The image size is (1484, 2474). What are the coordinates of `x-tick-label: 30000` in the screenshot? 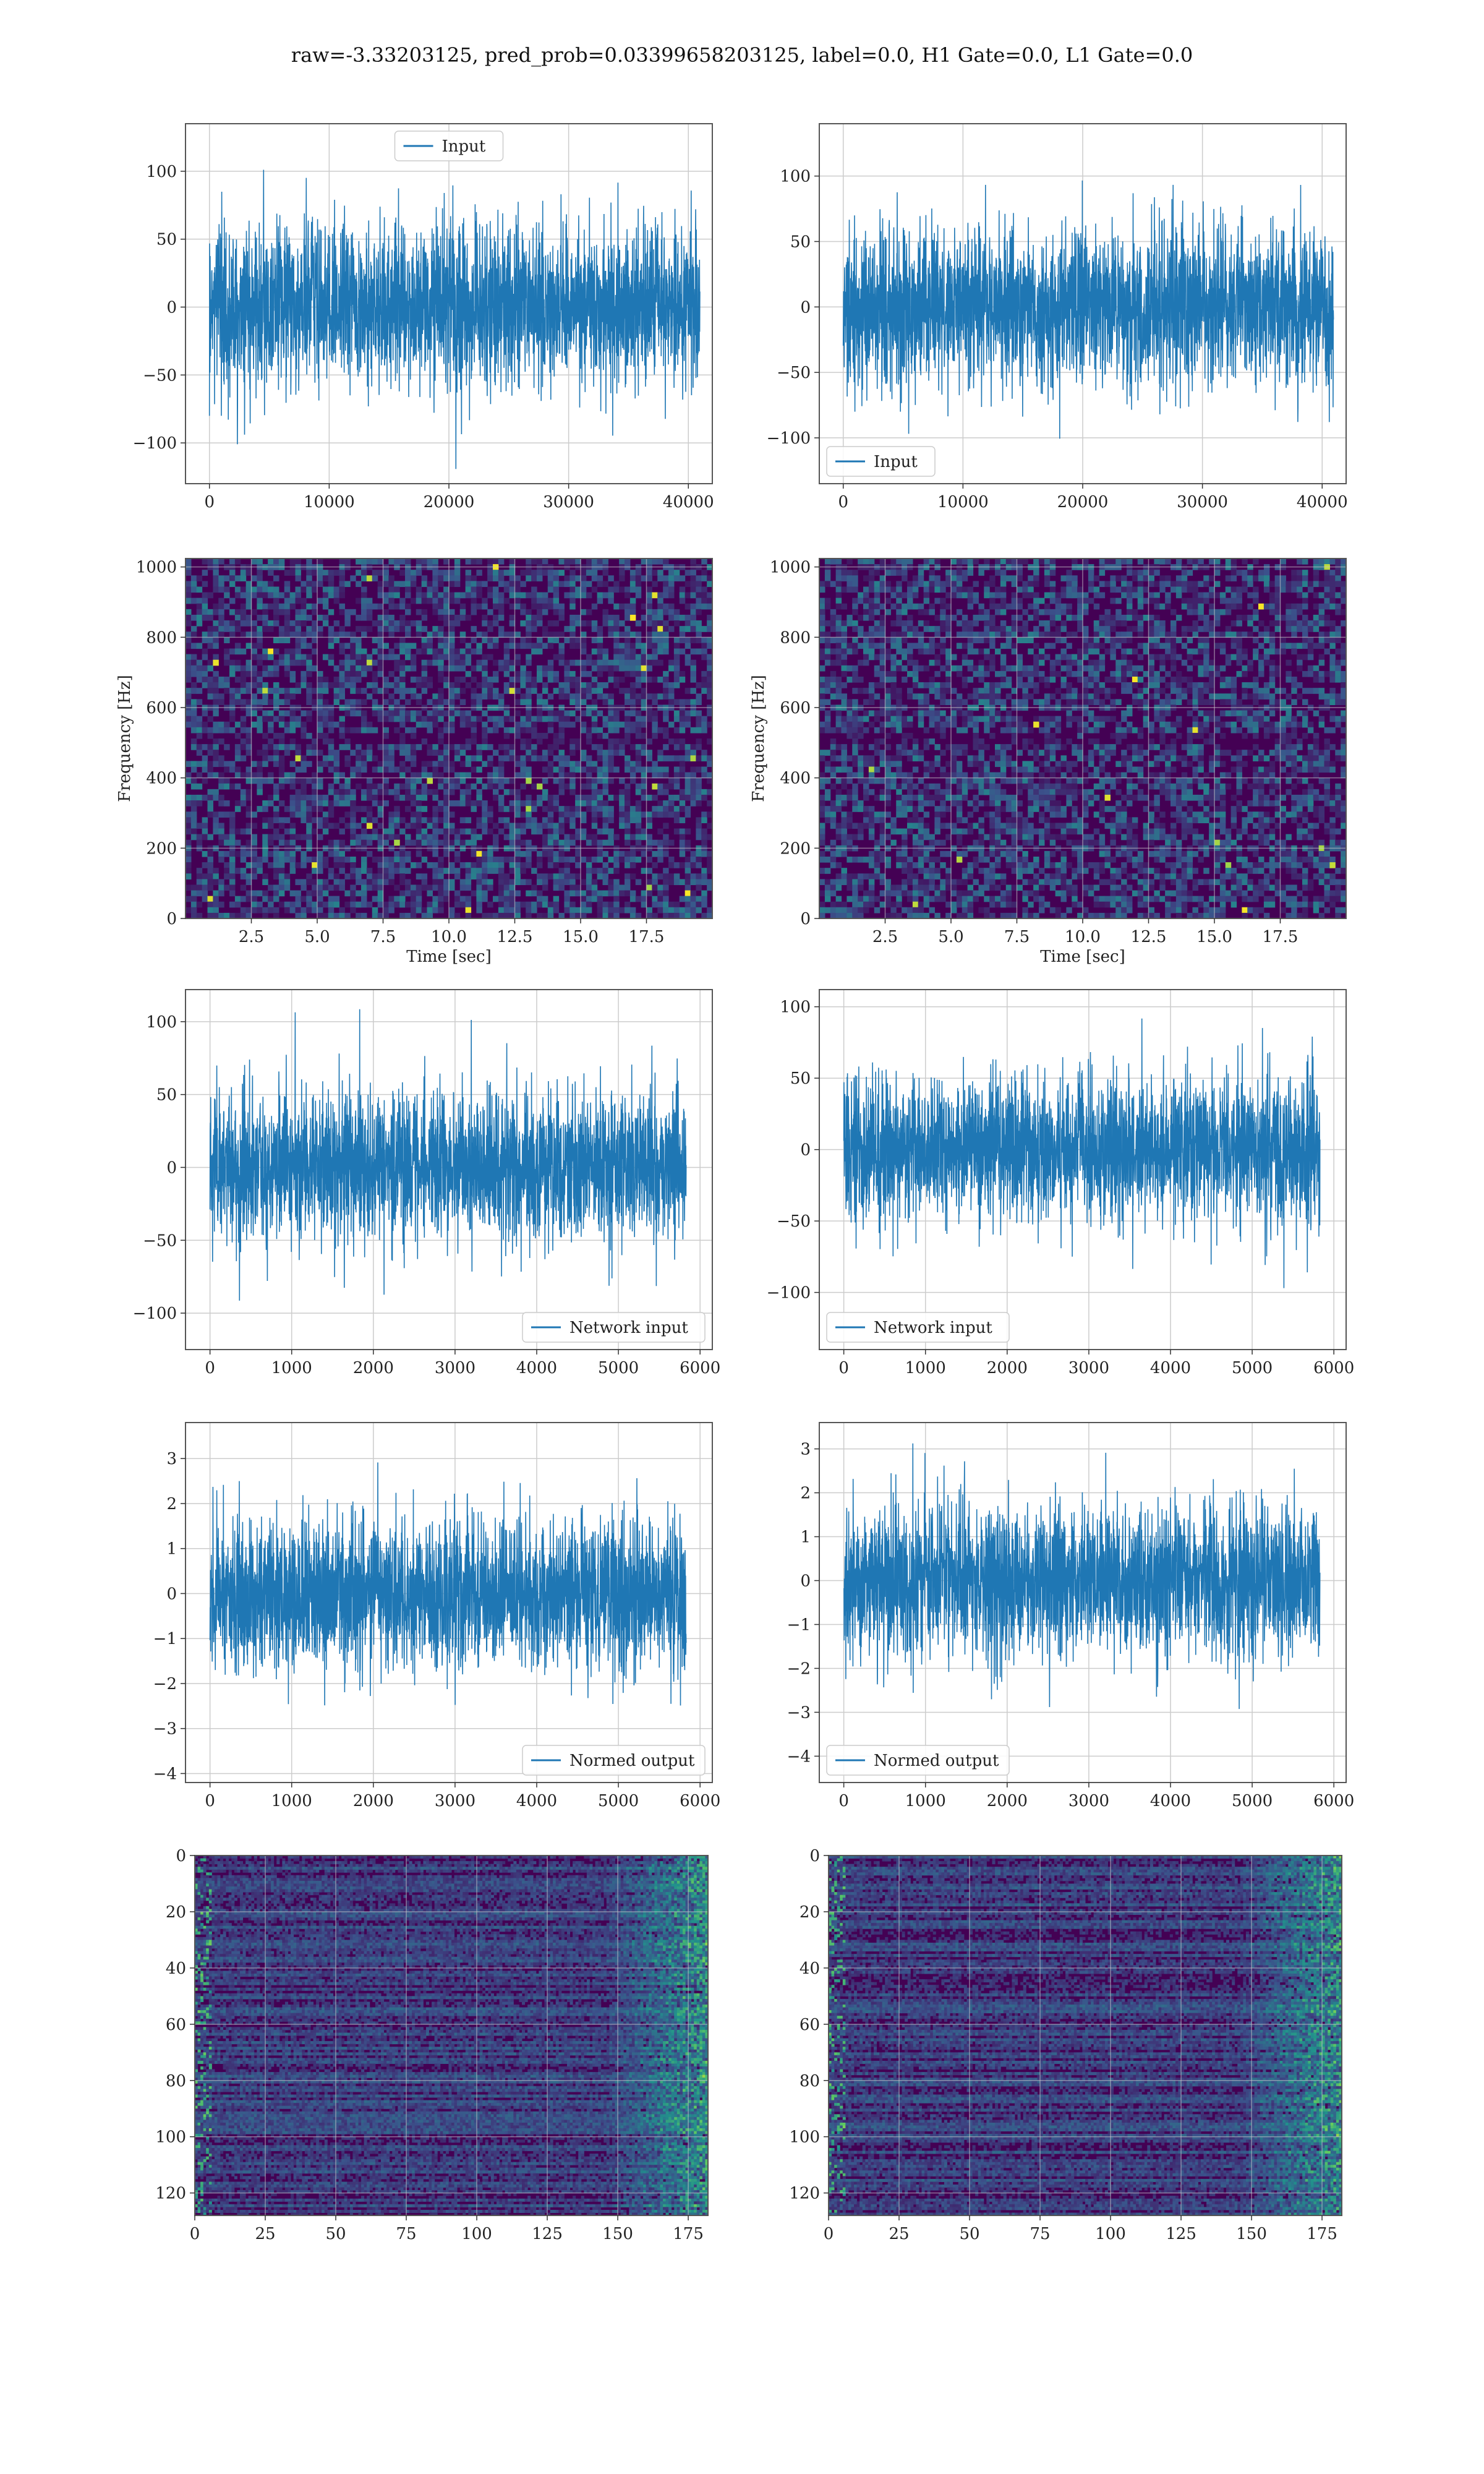 It's located at (568, 502).